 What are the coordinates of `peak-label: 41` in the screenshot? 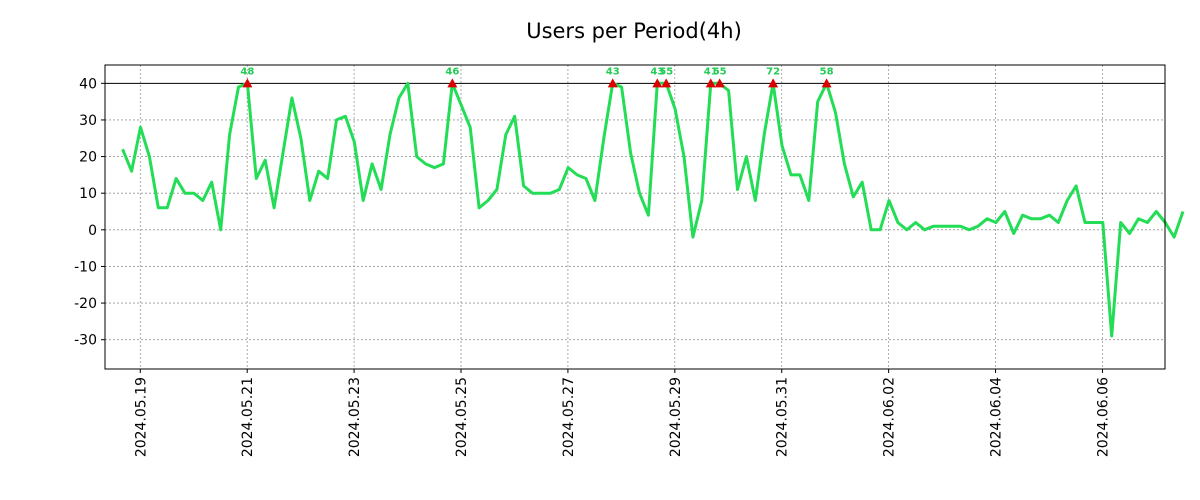 It's located at (711, 71).